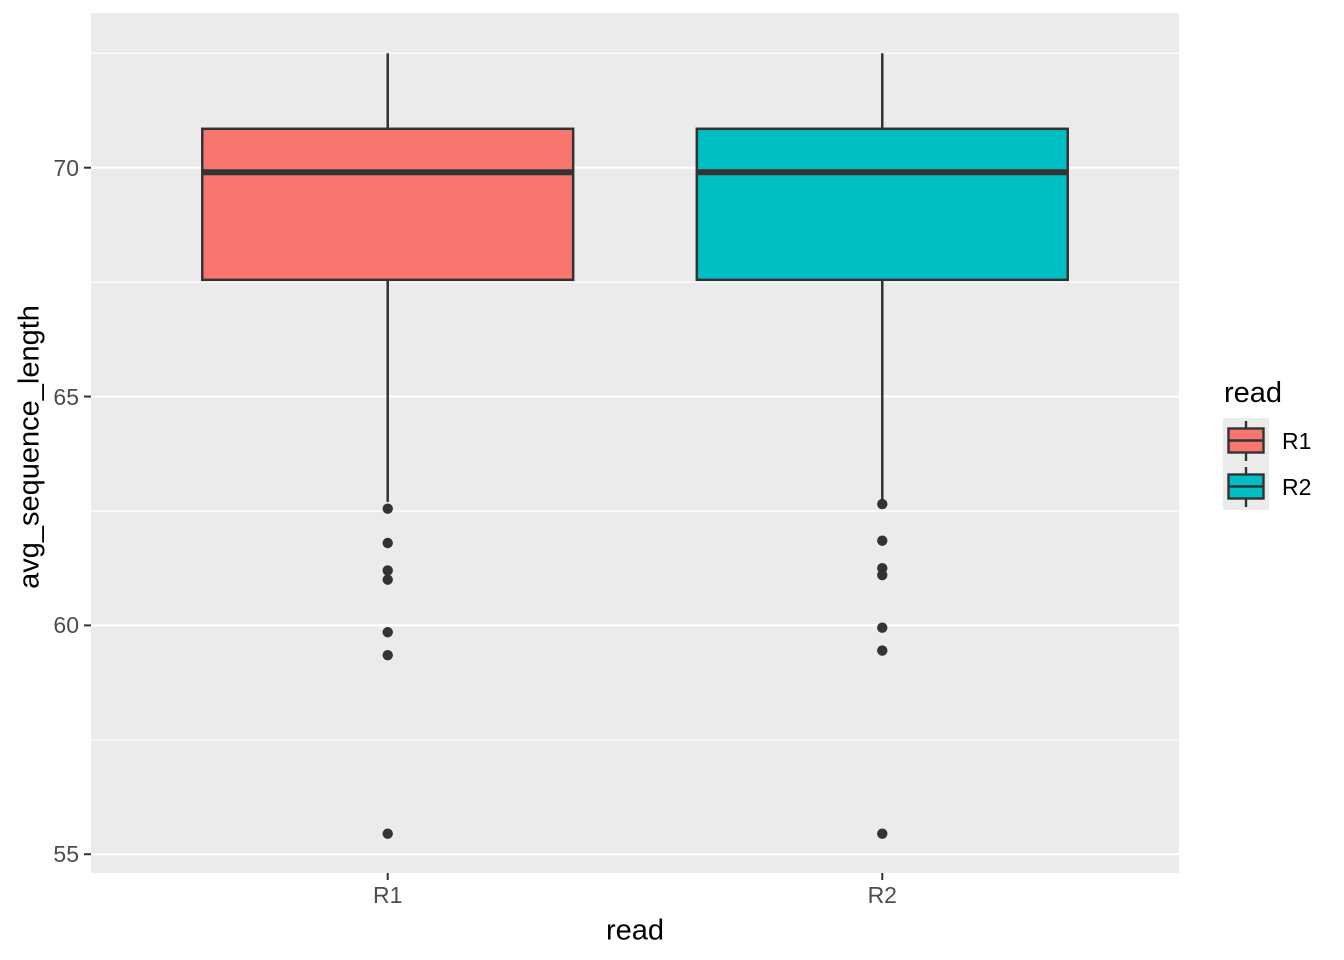 The image size is (1344, 960). Describe the element at coordinates (66, 167) in the screenshot. I see `y-tick-label: 70` at that location.